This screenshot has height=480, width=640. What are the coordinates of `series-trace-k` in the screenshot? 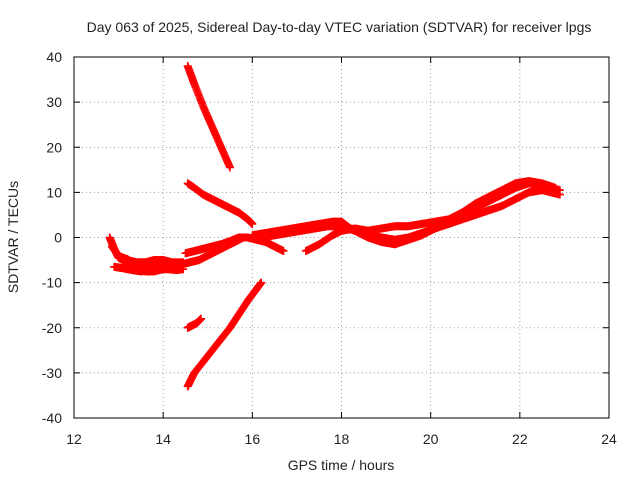 It's located at (194, 323).